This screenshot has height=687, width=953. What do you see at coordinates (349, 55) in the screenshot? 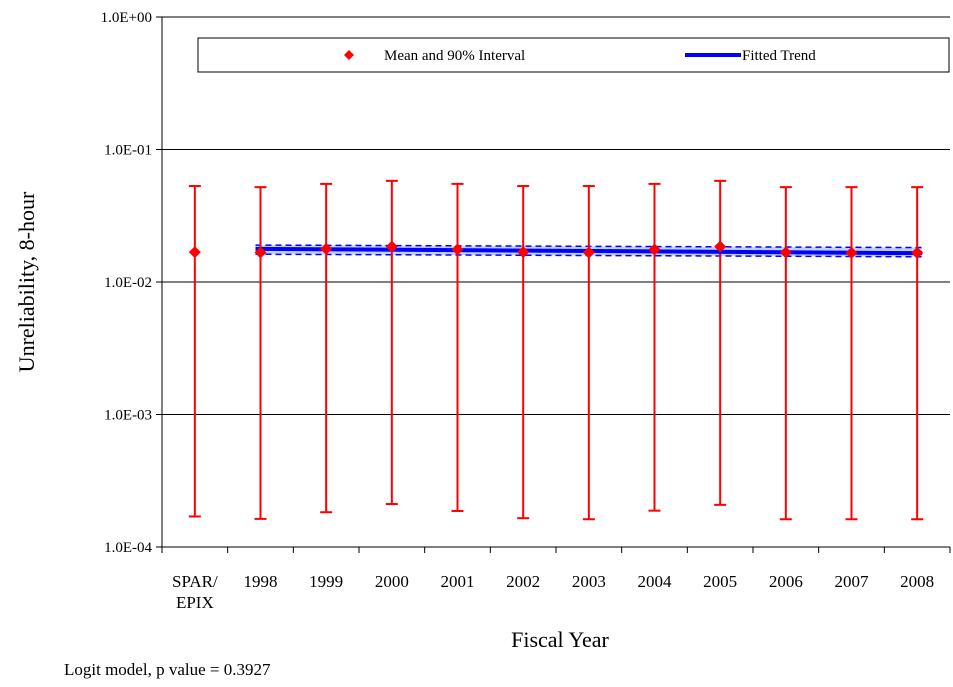
I see `legend-marker-mean` at bounding box center [349, 55].